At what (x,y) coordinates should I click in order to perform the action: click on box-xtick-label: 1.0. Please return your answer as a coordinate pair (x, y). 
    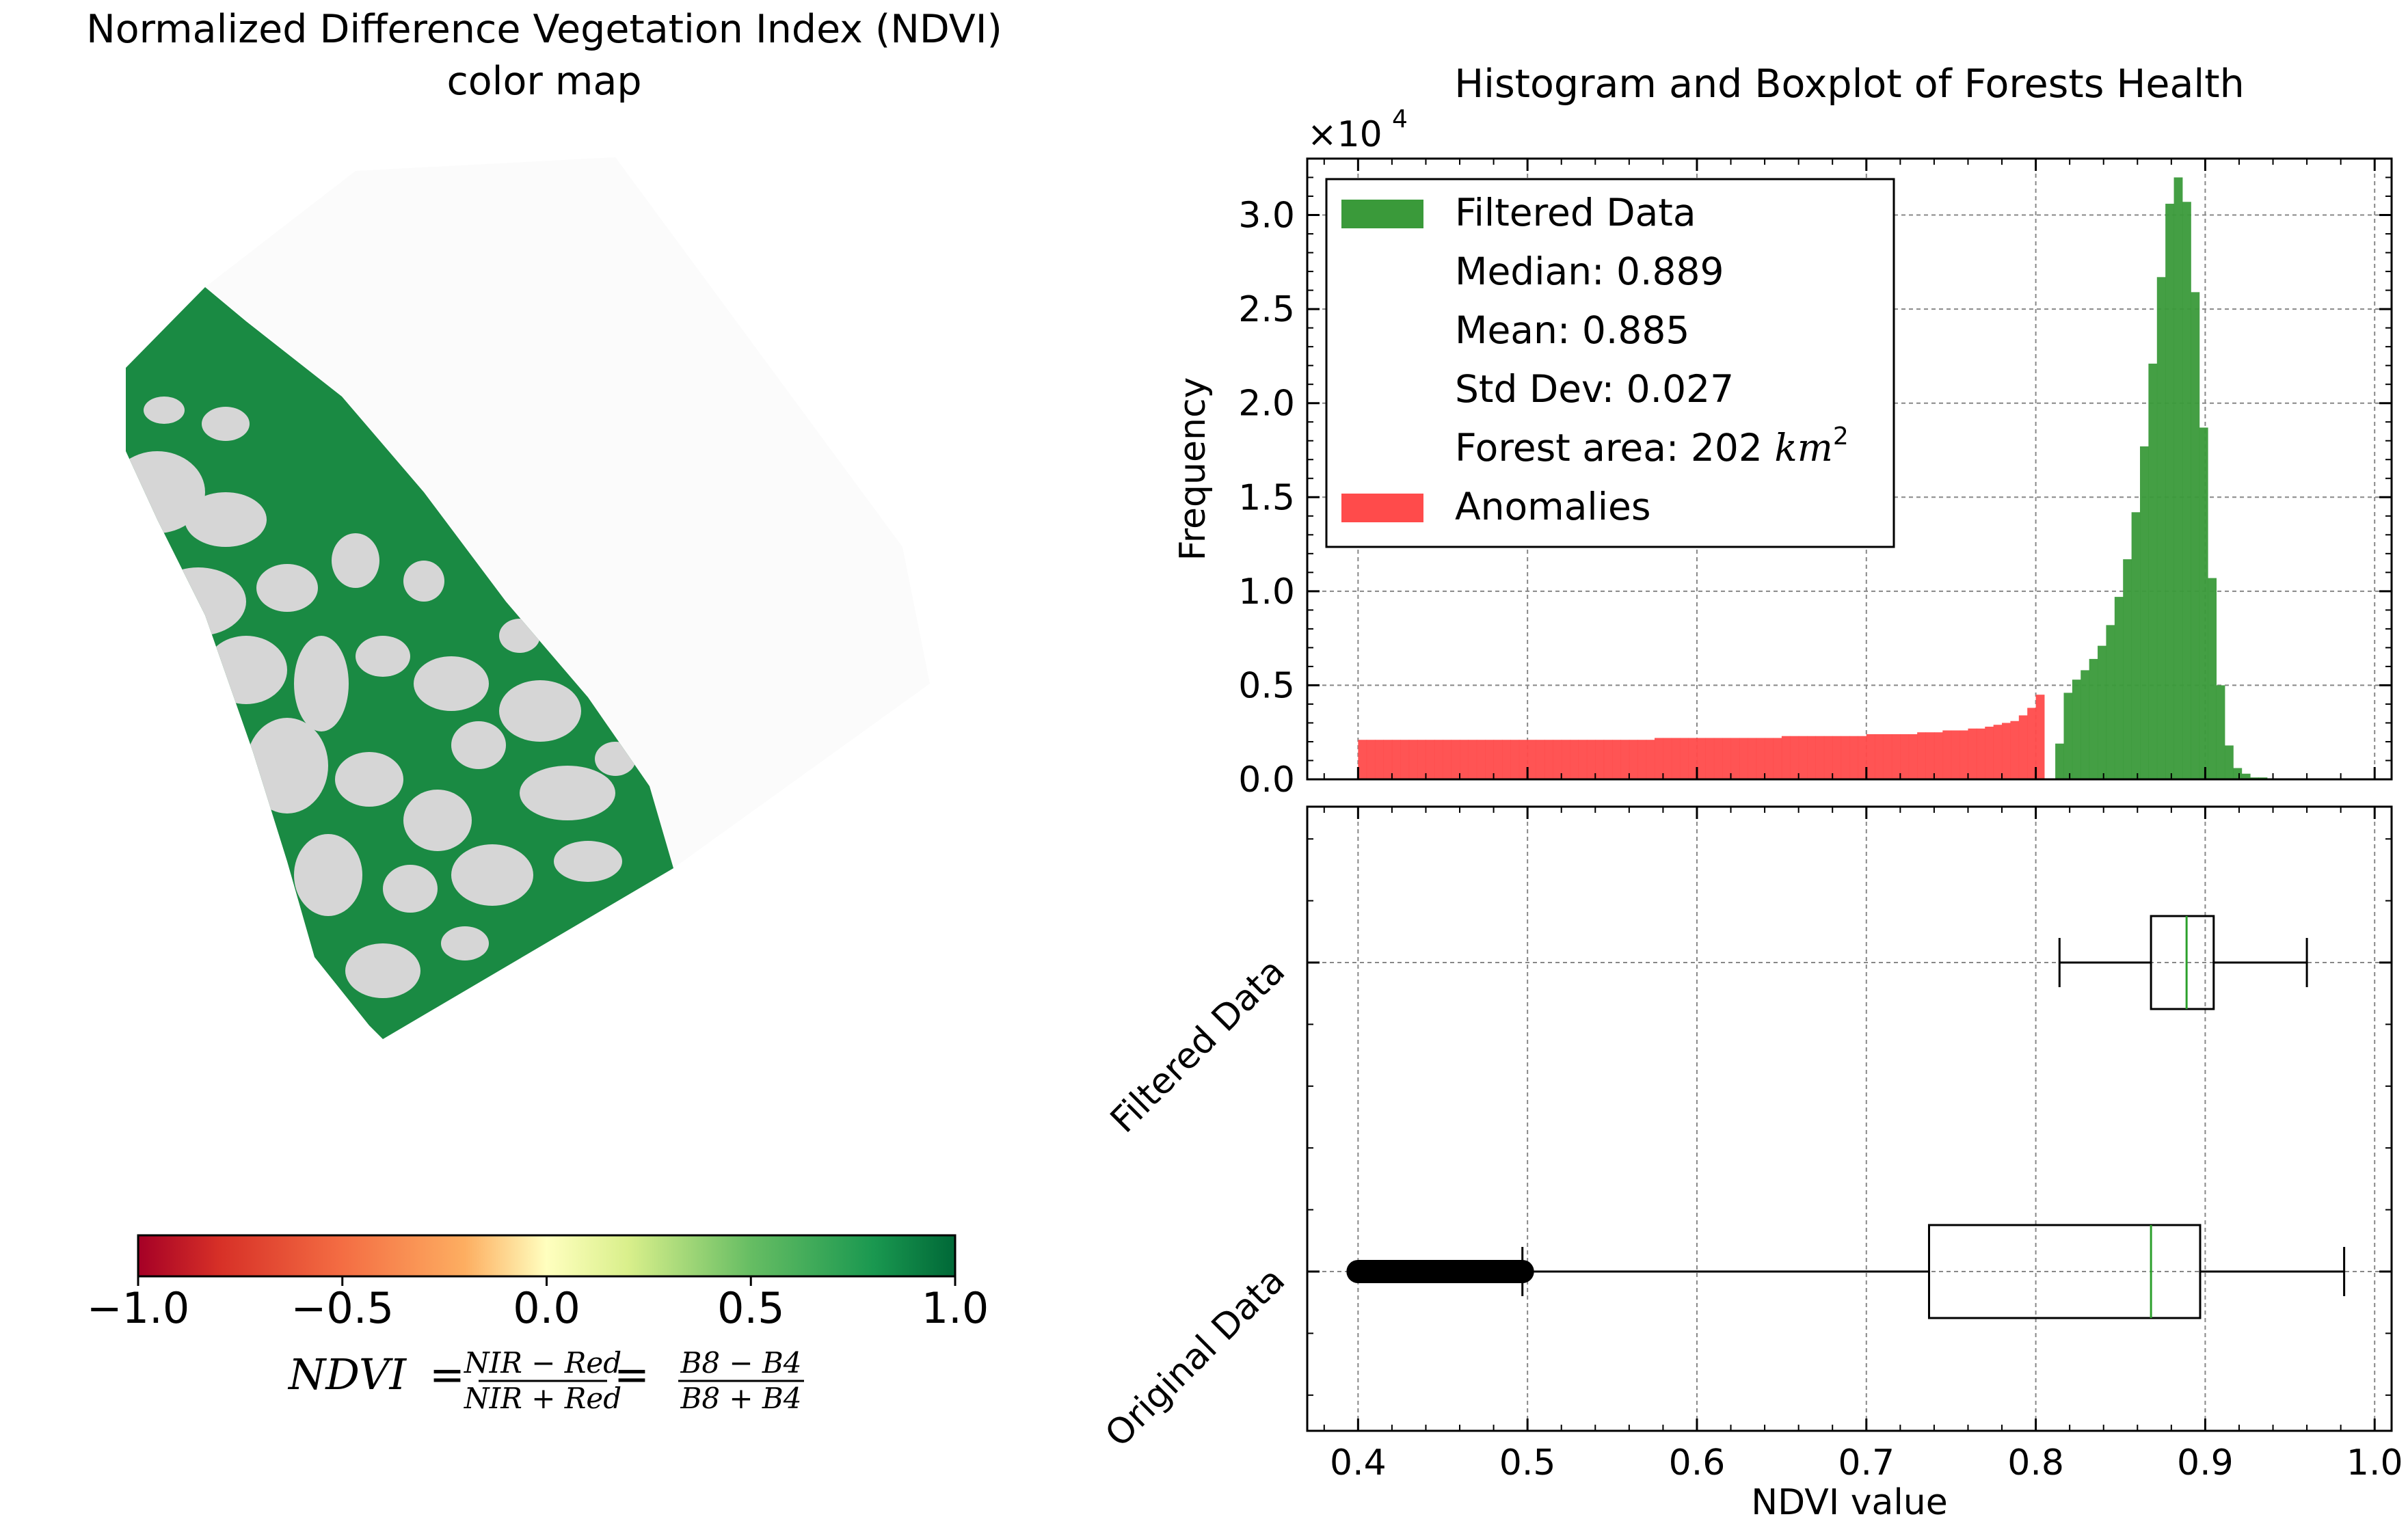
    Looking at the image, I should click on (2374, 1462).